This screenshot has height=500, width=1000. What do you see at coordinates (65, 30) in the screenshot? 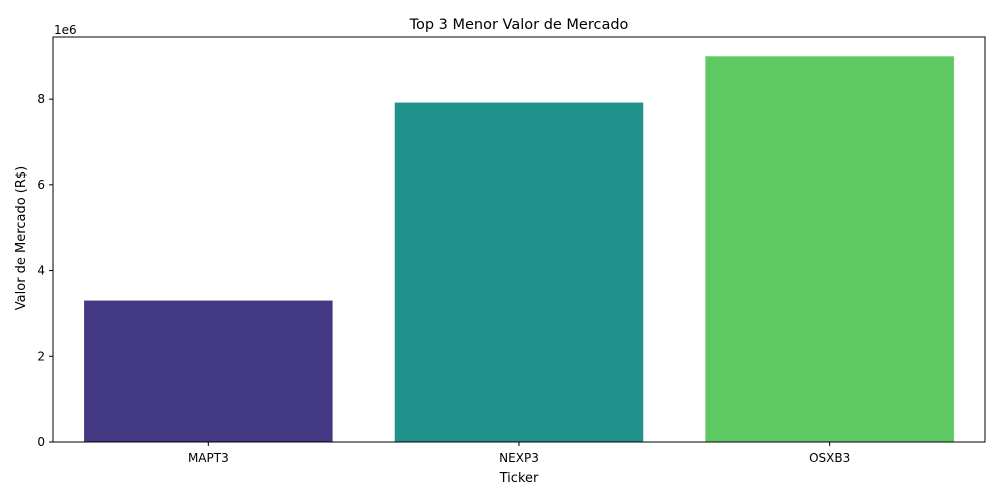
I see `y-axis-offset-label: 1e6` at bounding box center [65, 30].